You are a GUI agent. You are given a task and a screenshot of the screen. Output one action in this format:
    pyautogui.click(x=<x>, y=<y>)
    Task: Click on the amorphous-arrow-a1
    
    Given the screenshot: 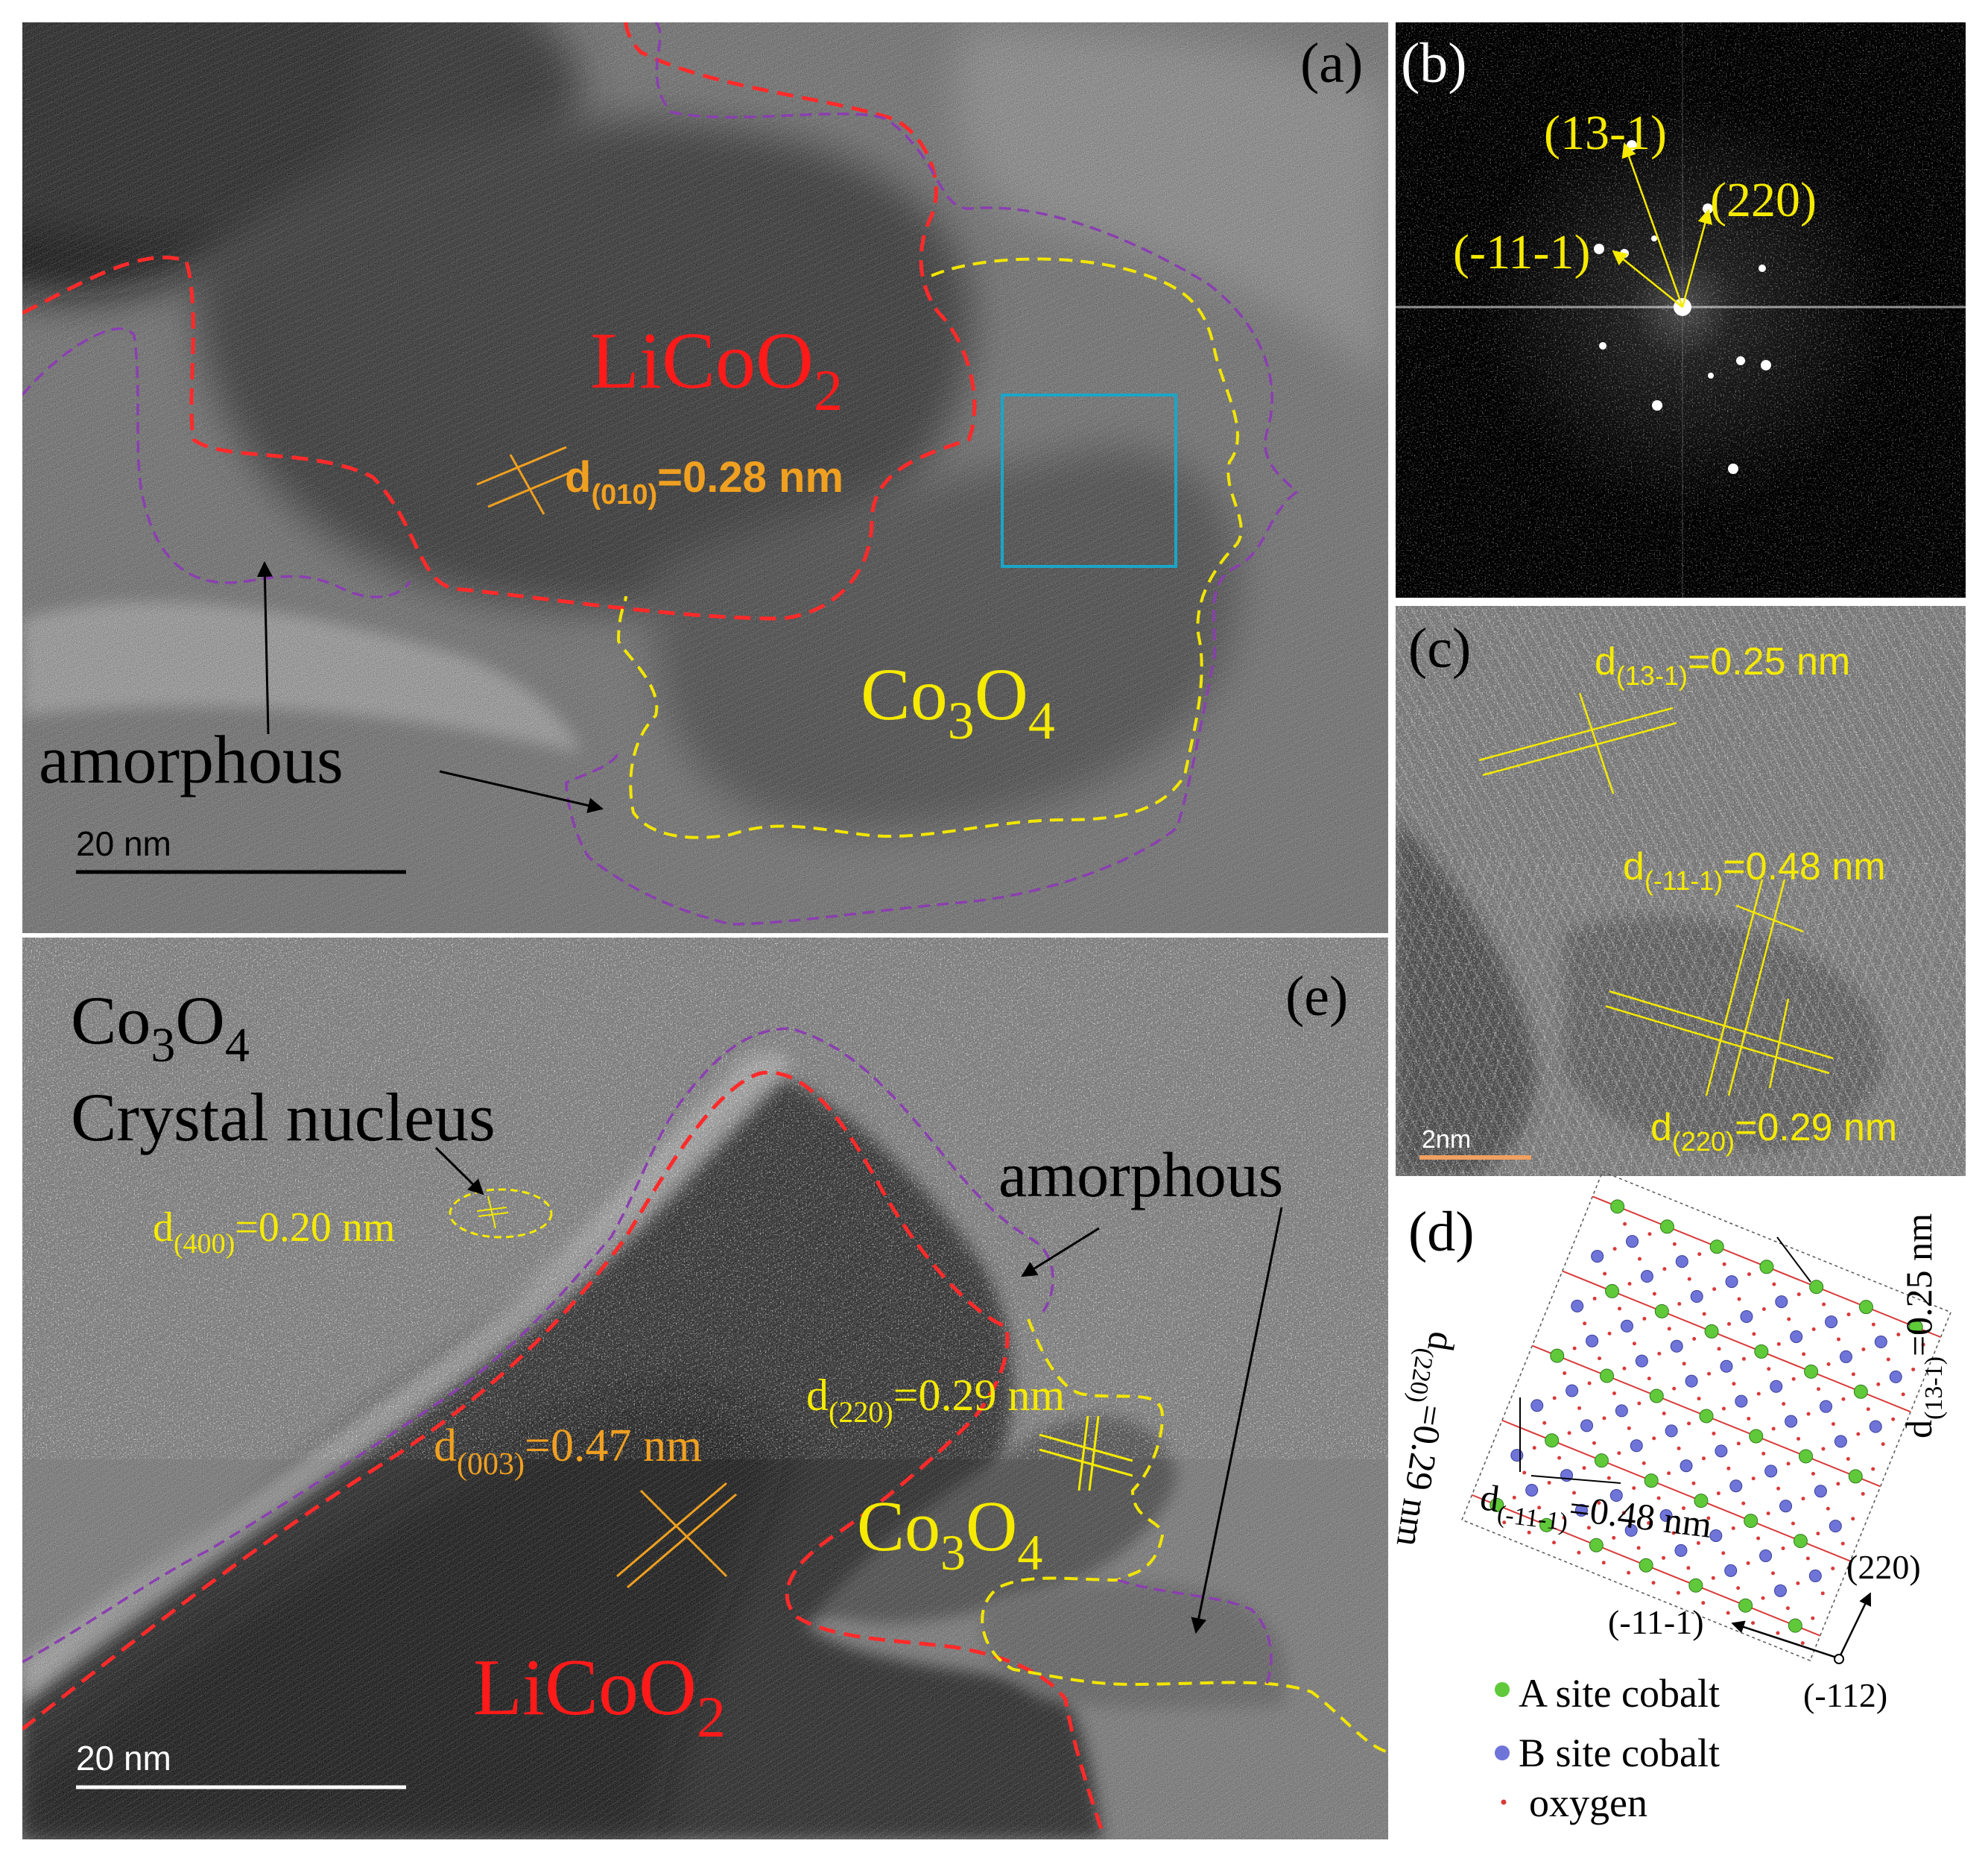 What is the action you would take?
    pyautogui.click(x=264, y=647)
    